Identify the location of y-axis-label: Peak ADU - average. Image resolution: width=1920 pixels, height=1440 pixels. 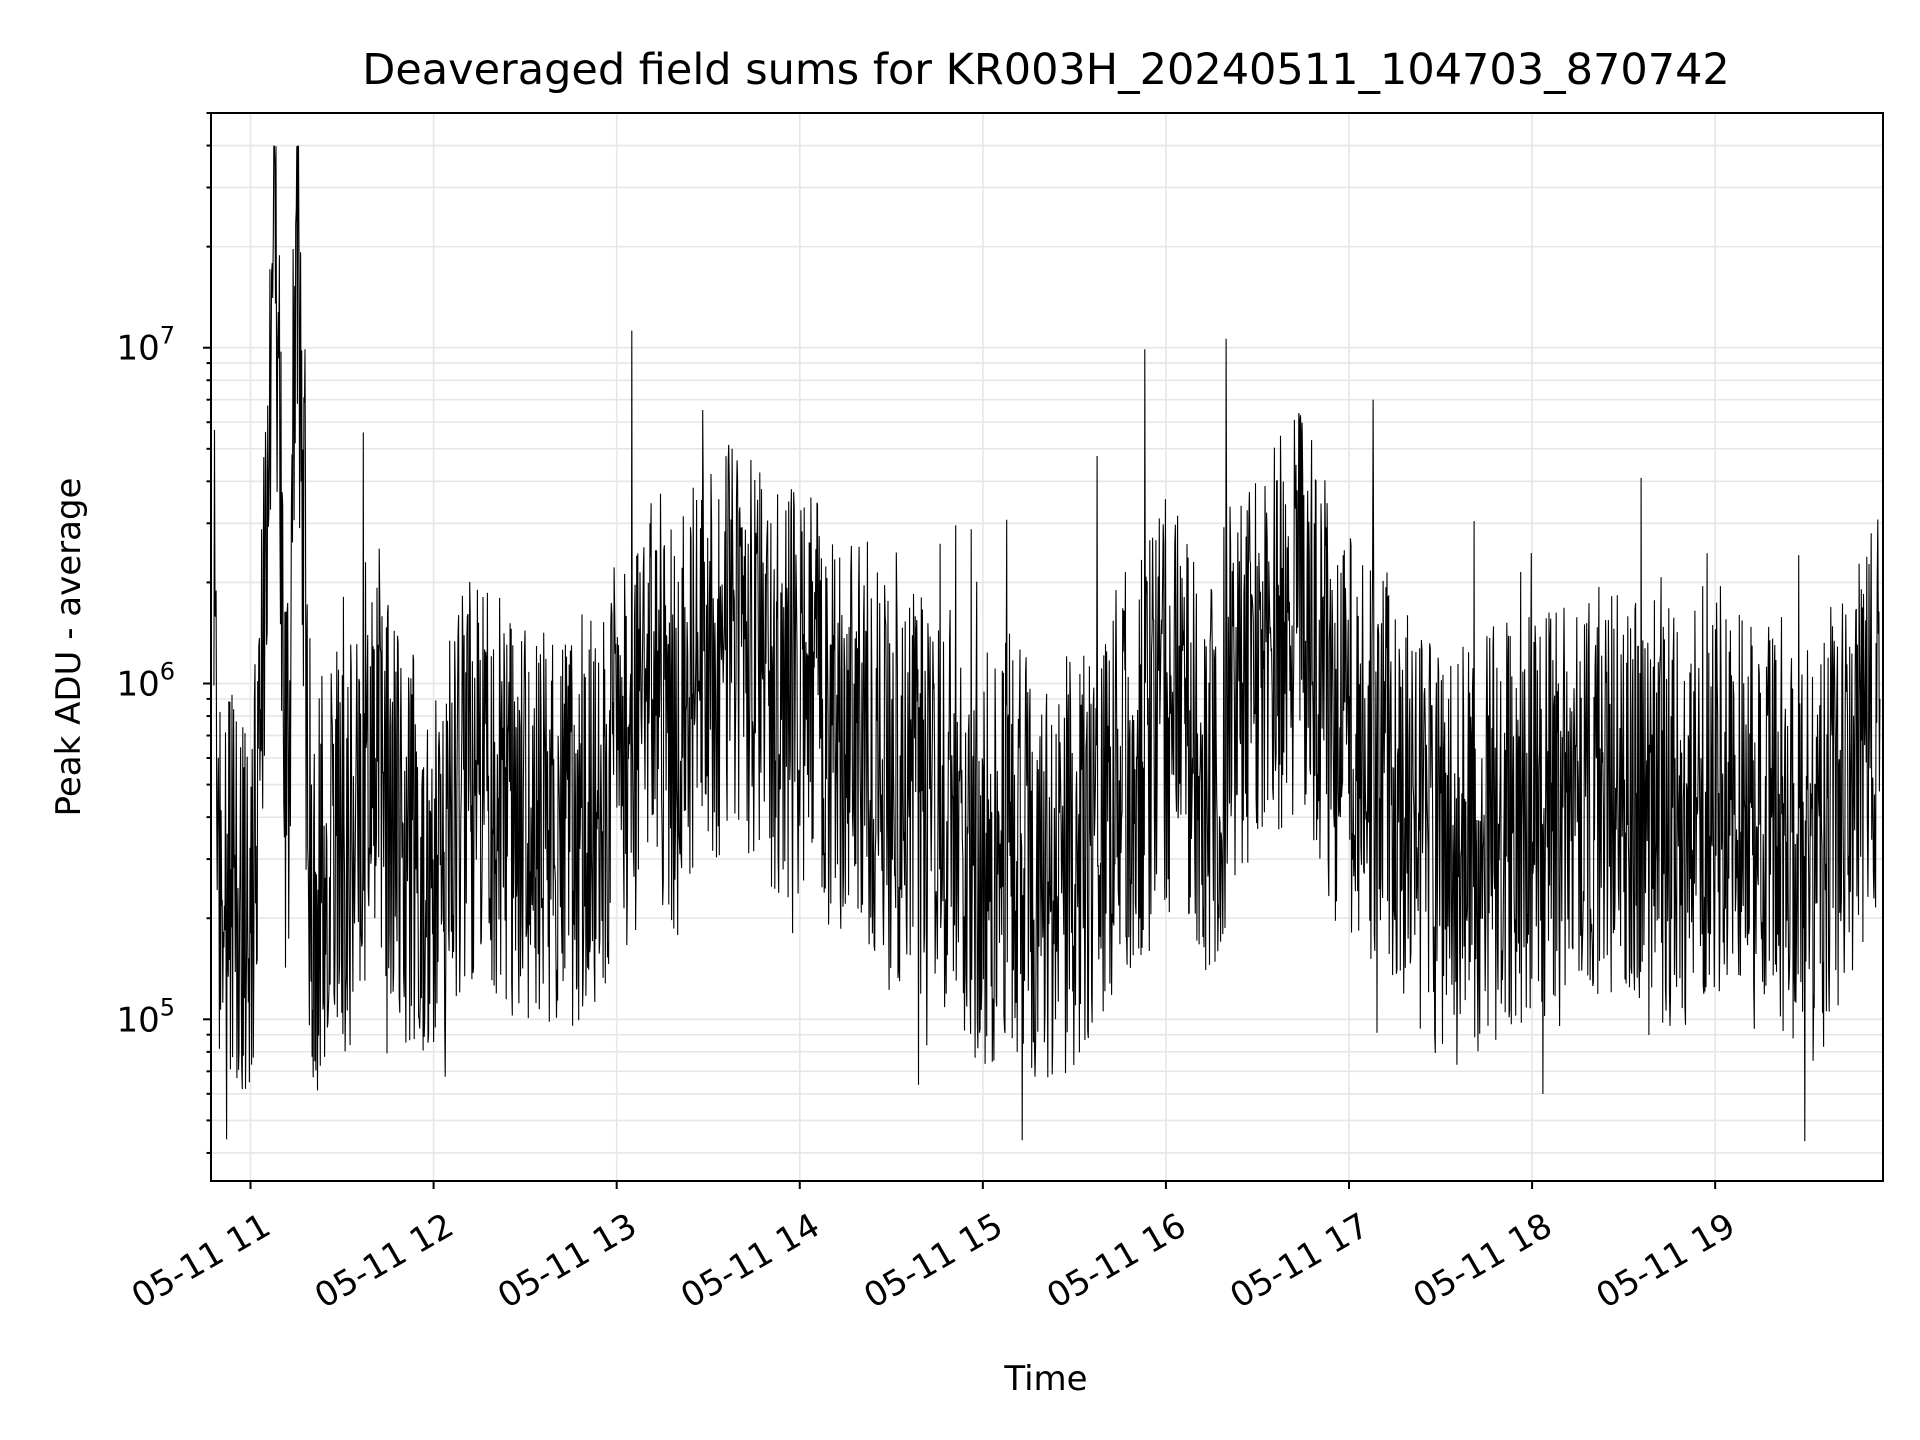
(69, 647).